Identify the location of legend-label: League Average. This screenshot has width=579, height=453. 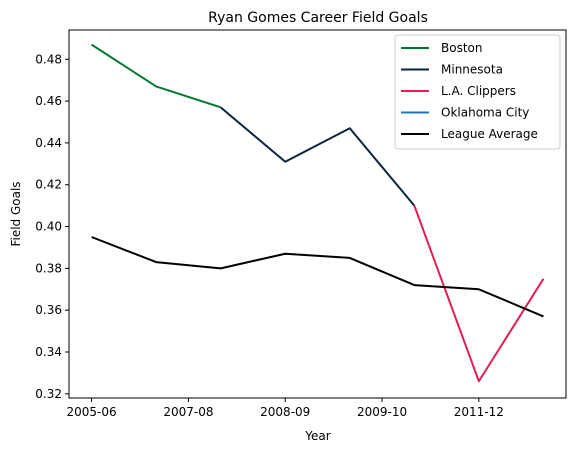
(489, 134).